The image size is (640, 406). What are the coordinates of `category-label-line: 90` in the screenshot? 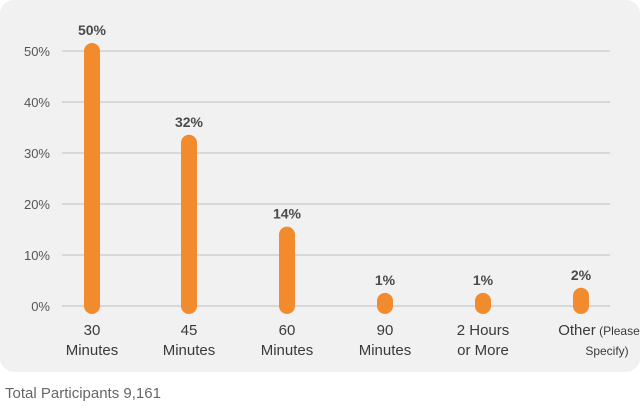 It's located at (385, 330).